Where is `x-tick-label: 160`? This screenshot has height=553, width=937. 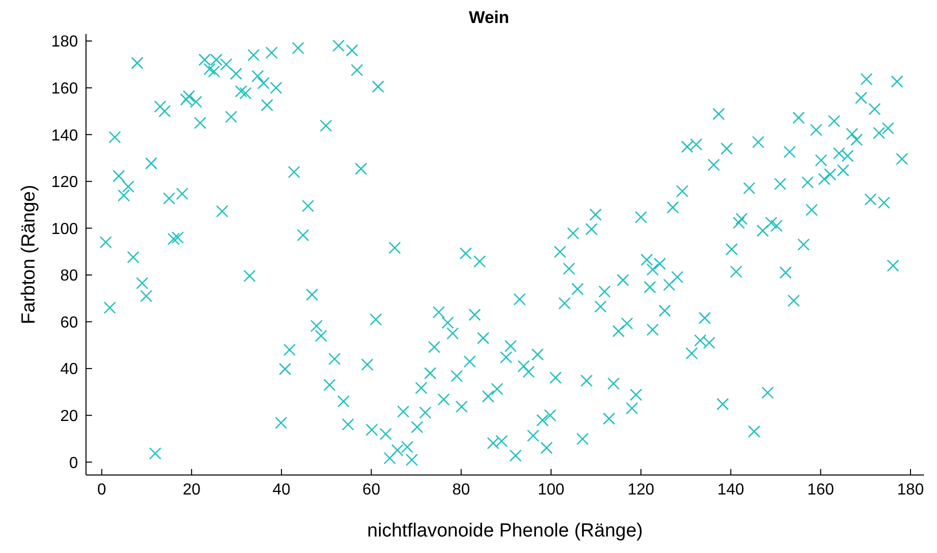
x-tick-label: 160 is located at coordinates (820, 489).